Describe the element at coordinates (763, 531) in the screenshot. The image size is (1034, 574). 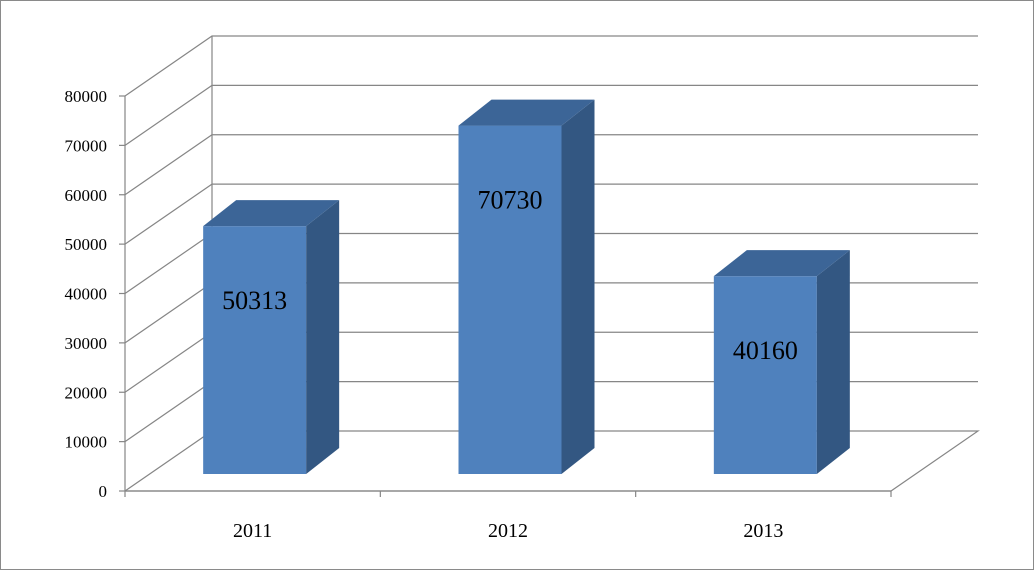
I see `x-tick-label: 2013` at that location.